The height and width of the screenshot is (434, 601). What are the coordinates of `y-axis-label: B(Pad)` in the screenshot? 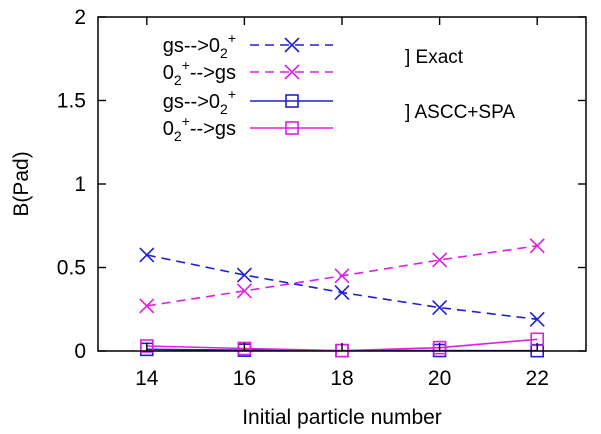 It's located at (21, 183).